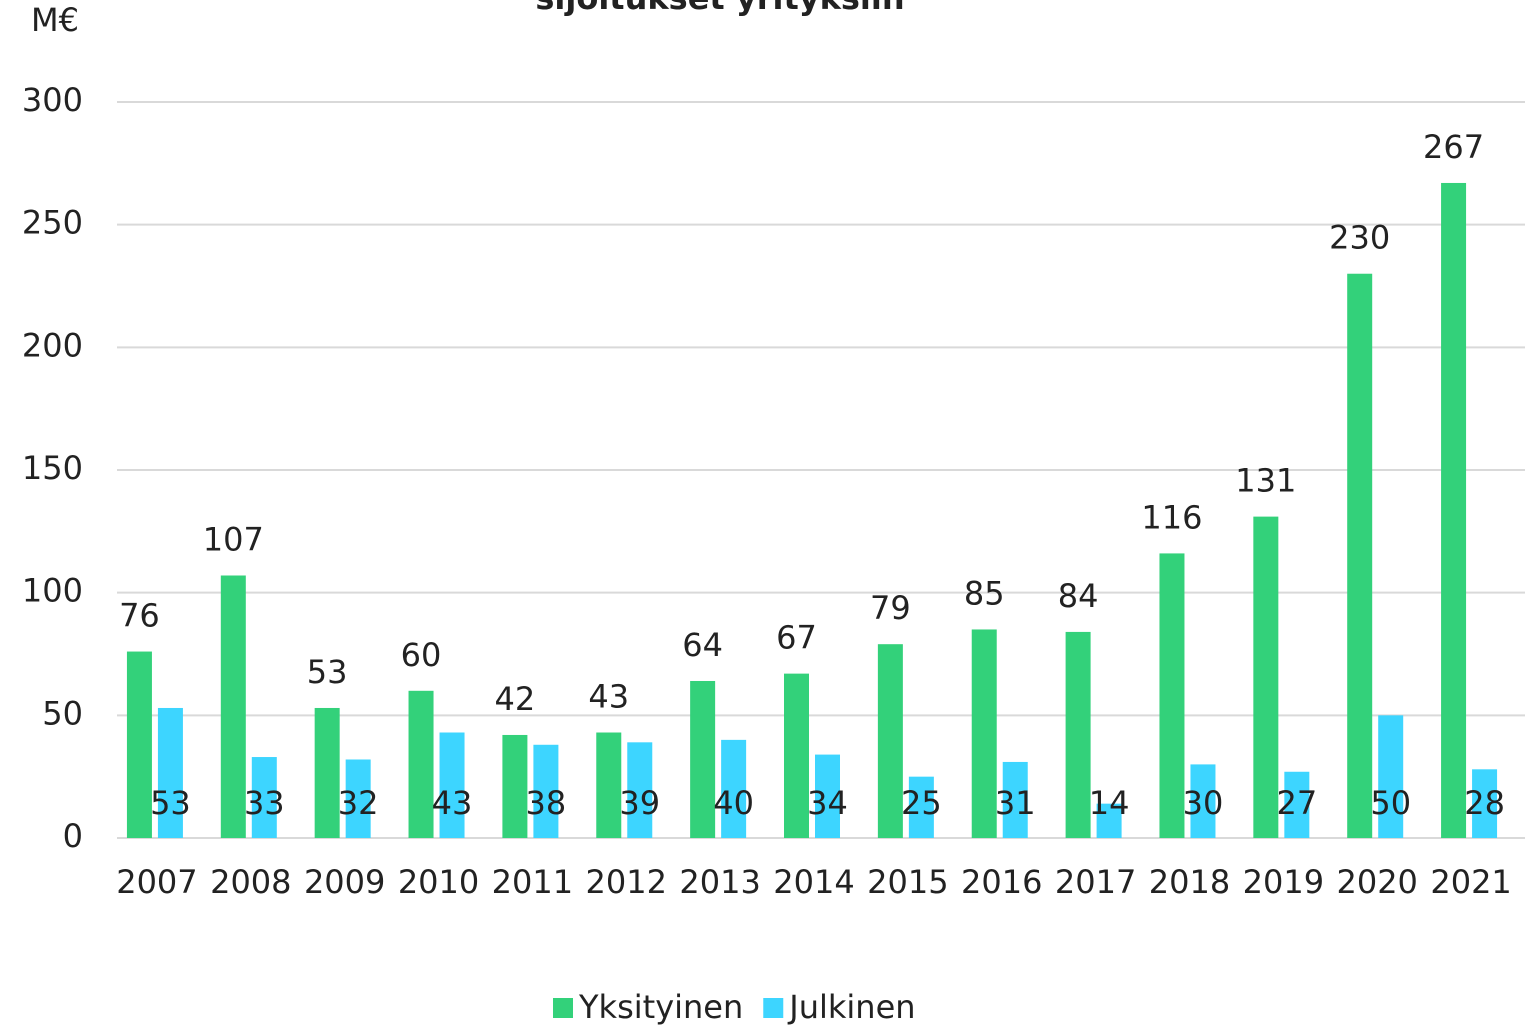 Image resolution: width=1537 pixels, height=1027 pixels. What do you see at coordinates (250, 882) in the screenshot?
I see `x-tick-label: 2008` at bounding box center [250, 882].